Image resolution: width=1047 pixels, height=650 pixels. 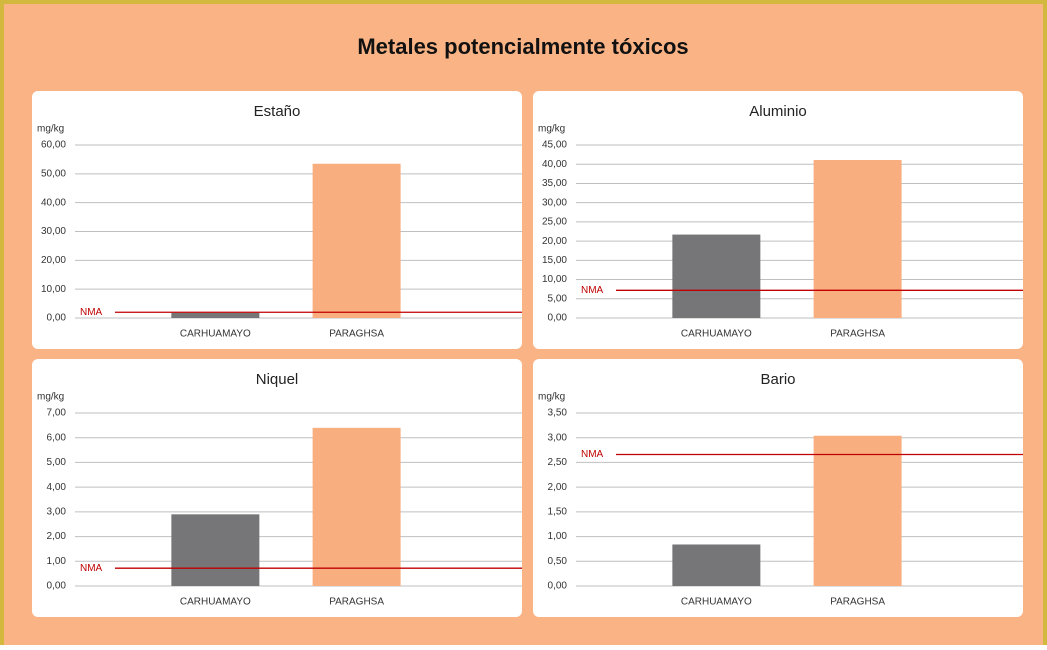 What do you see at coordinates (554, 260) in the screenshot?
I see `y-tick-label: 15,00` at bounding box center [554, 260].